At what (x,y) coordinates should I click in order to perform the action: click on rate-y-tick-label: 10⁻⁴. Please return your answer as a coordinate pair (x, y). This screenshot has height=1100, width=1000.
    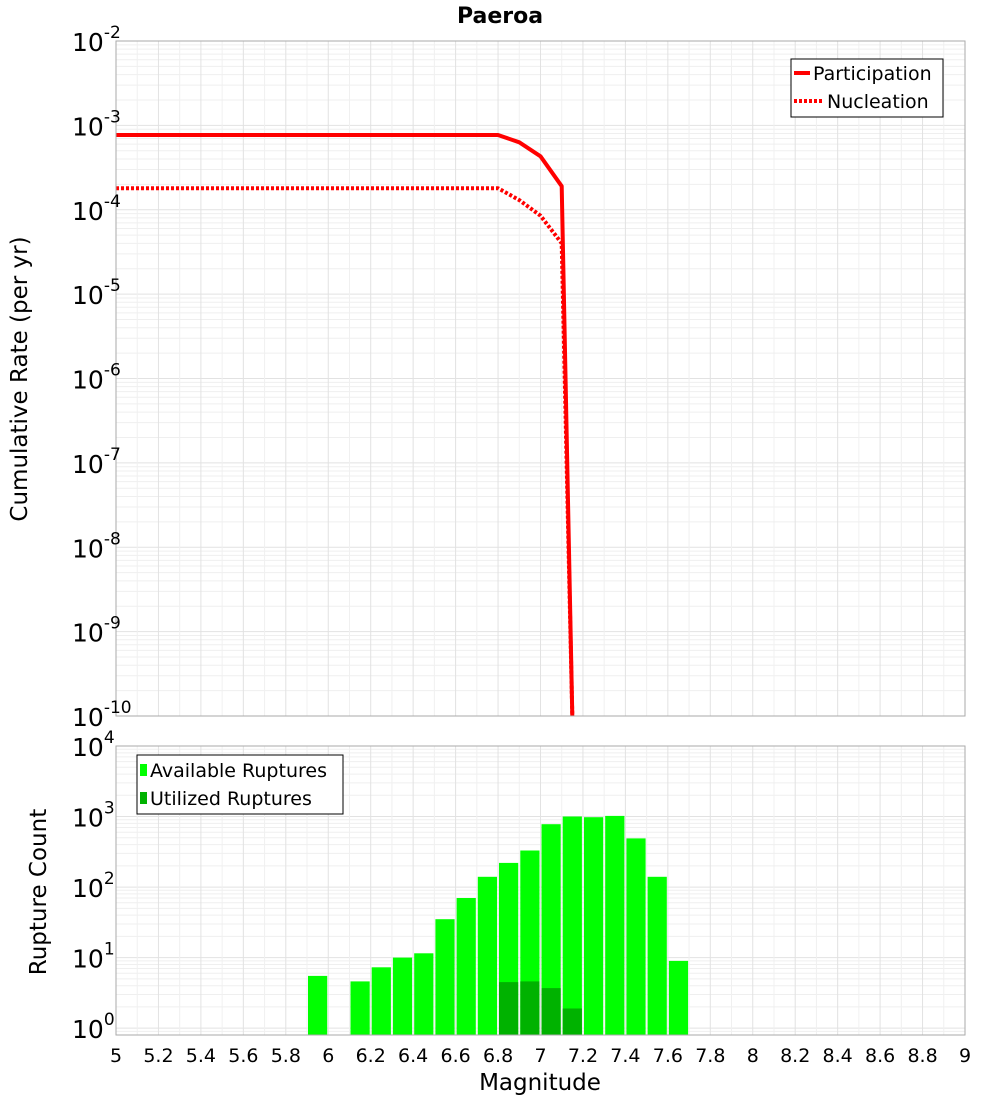
    Looking at the image, I should click on (96, 209).